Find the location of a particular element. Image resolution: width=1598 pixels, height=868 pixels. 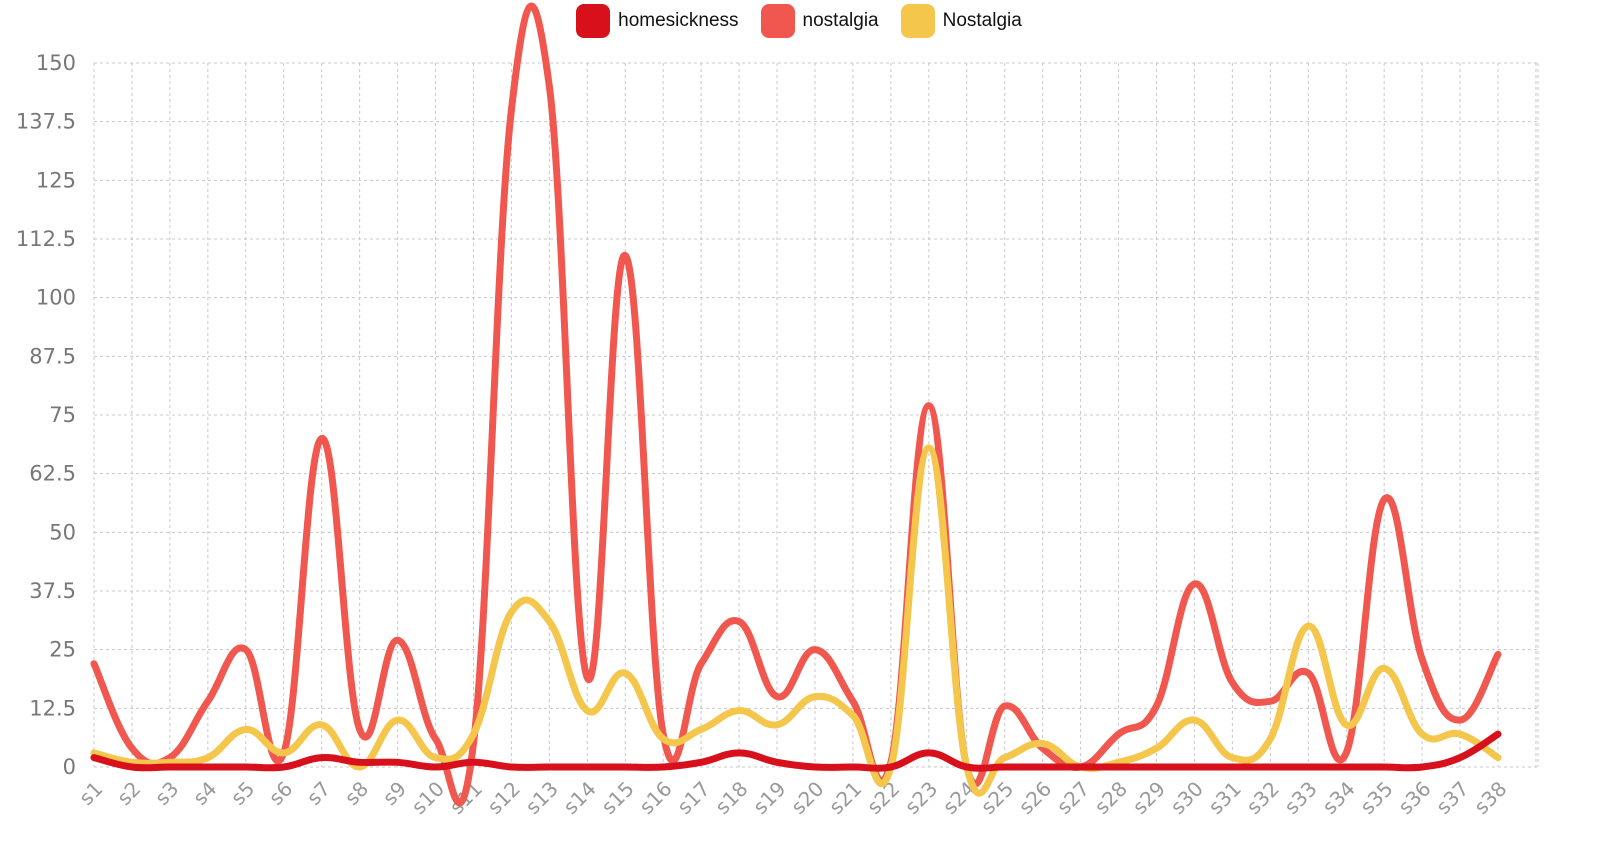

legend-item-nostalgia-capital: Nostalgia is located at coordinates (961, 21).